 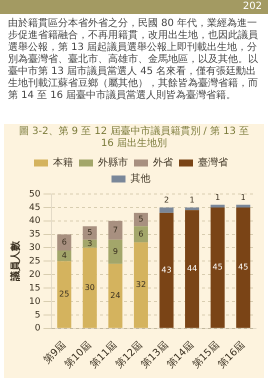 I want to click on chart-title: 圖 3-2、第 9 至 12 屆臺中市議員籍貫別 / 第 13 至 16 屆出生地別, so click(x=134, y=137).